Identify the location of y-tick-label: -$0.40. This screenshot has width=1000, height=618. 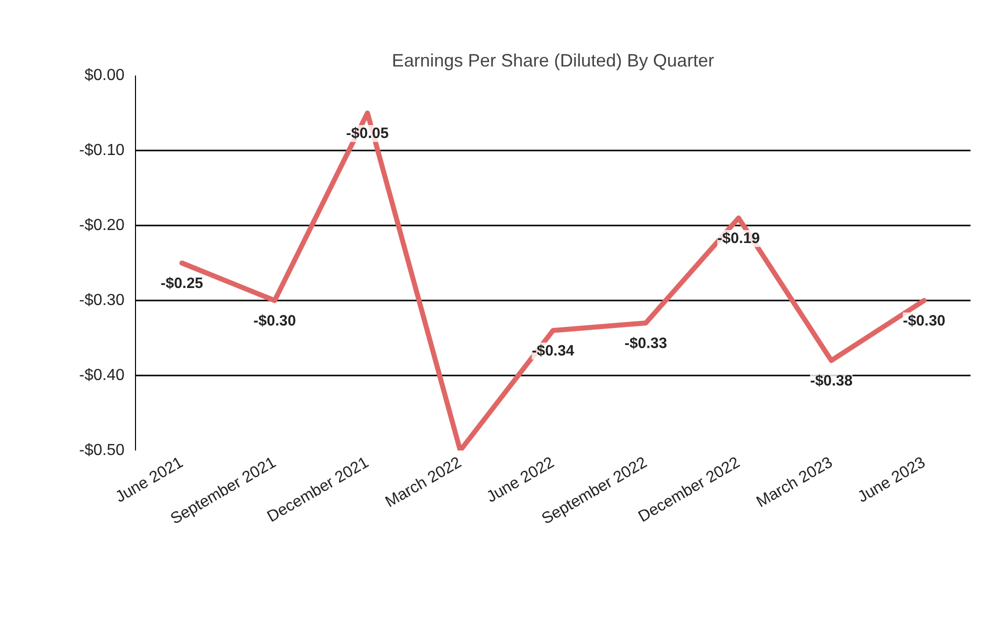
(102, 375).